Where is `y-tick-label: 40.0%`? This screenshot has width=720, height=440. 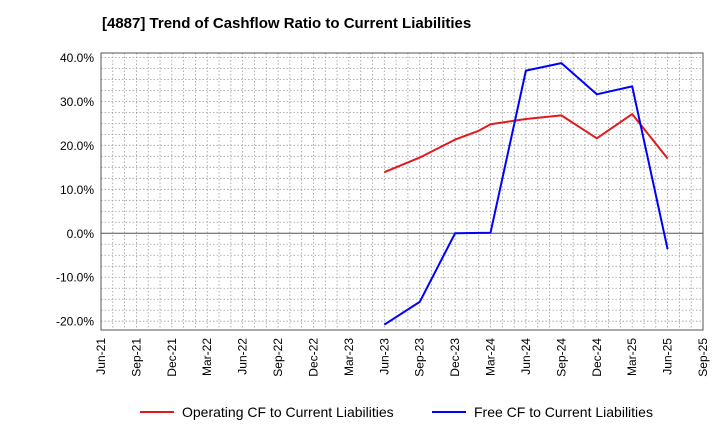 y-tick-label: 40.0% is located at coordinates (77, 58).